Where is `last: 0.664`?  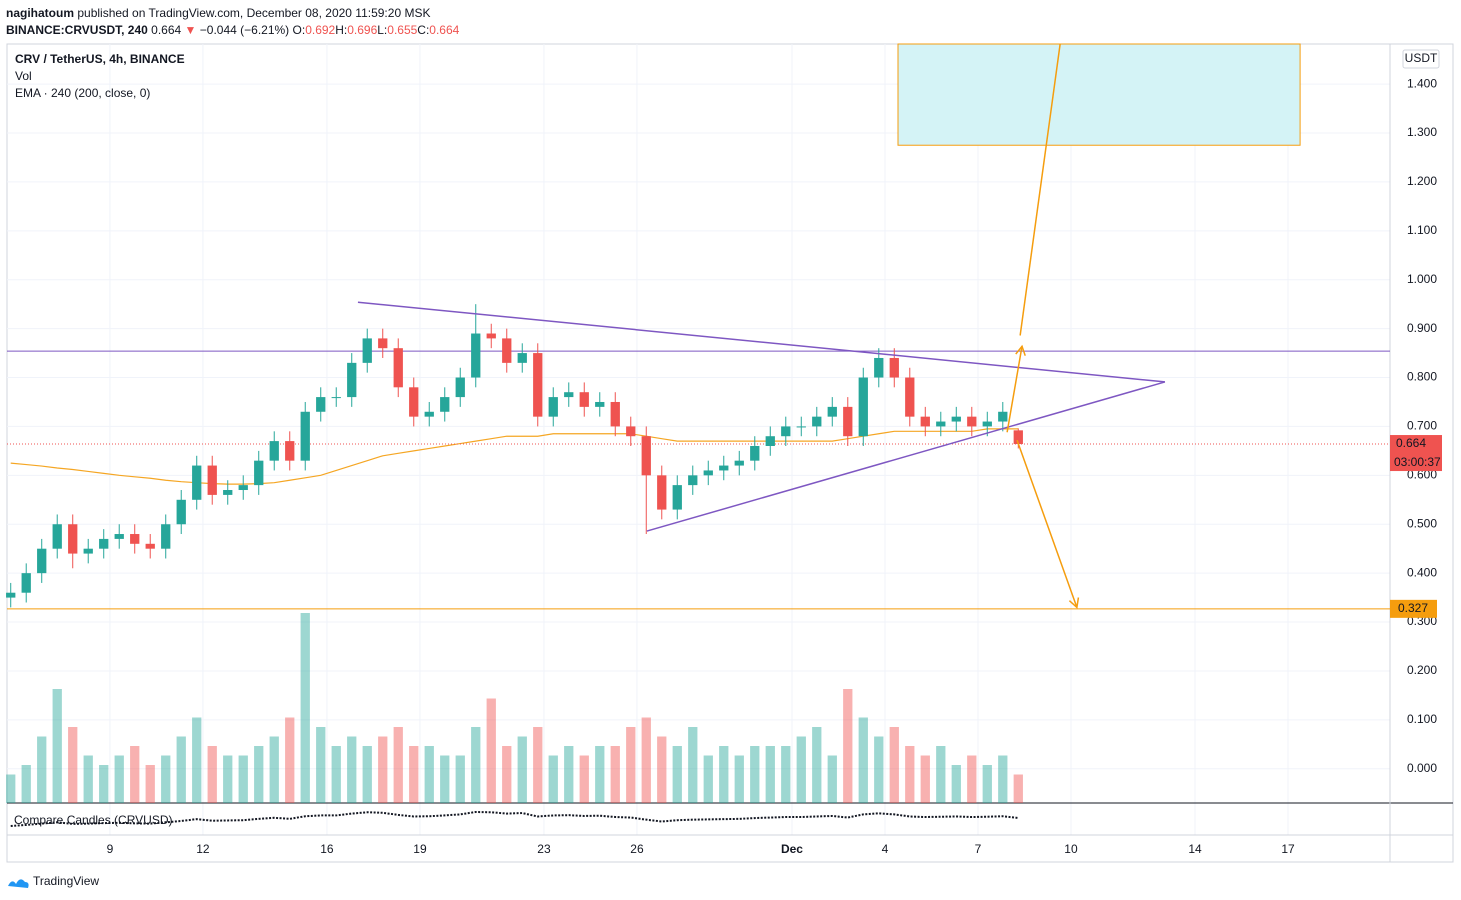
last: 0.664 is located at coordinates (166, 30).